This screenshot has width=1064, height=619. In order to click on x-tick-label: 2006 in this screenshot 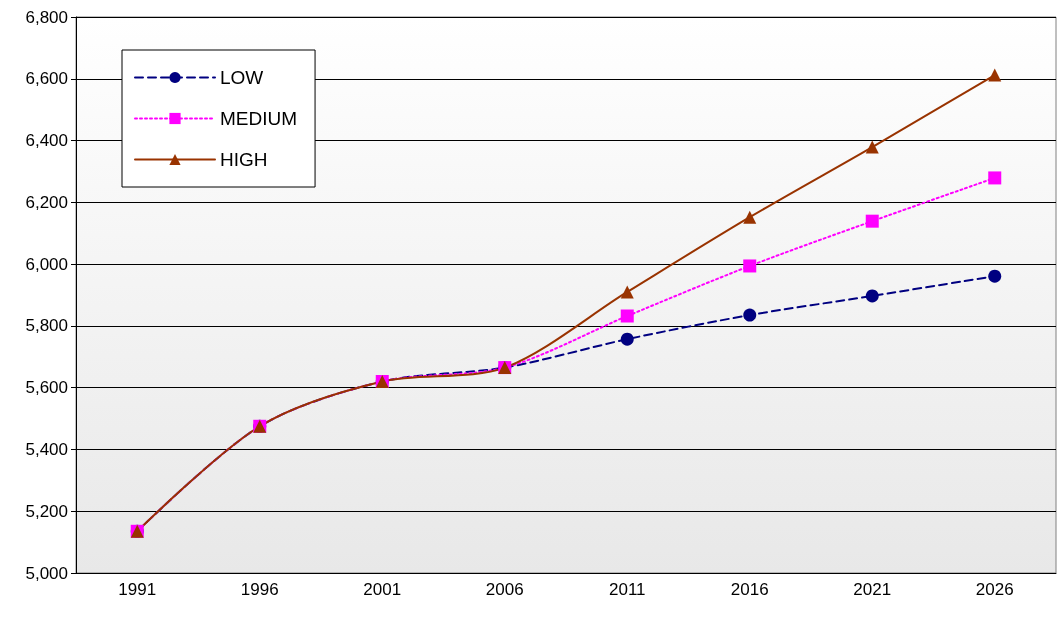, I will do `click(504, 589)`.